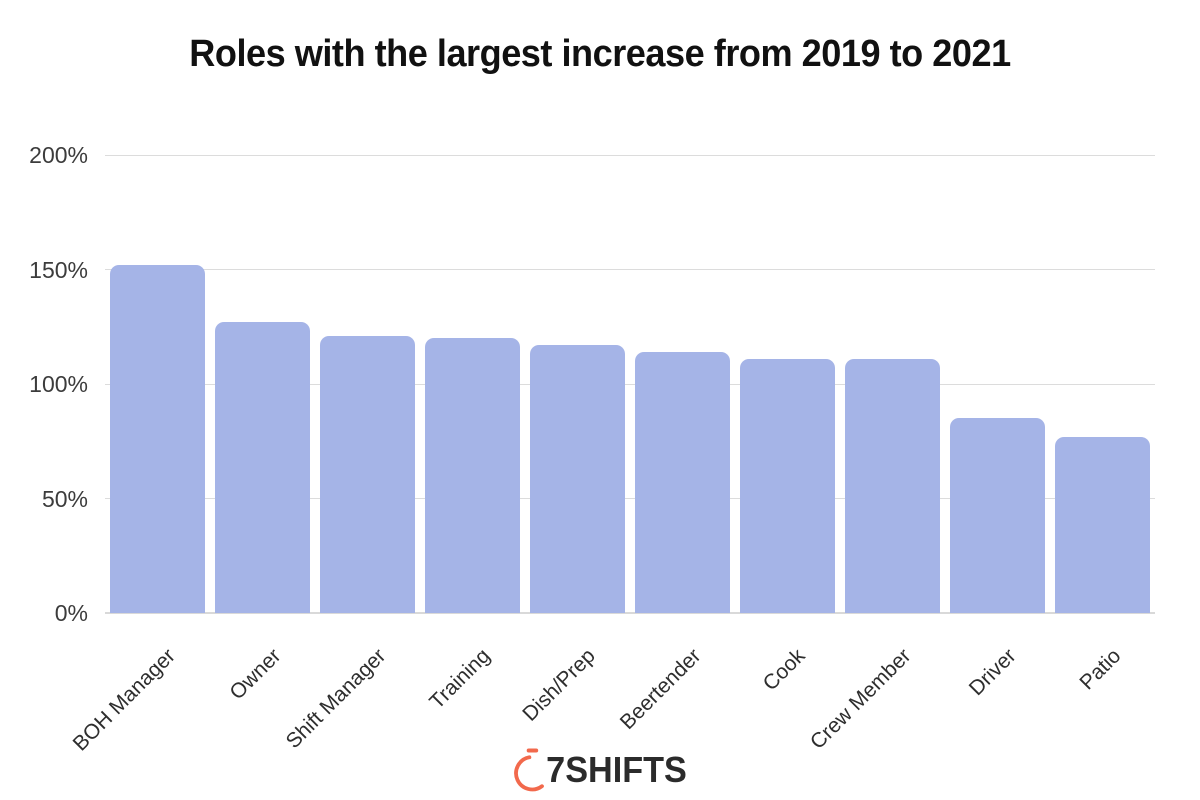 Image resolution: width=1200 pixels, height=800 pixels. I want to click on x-tick-label: BOH Manager, so click(124, 700).